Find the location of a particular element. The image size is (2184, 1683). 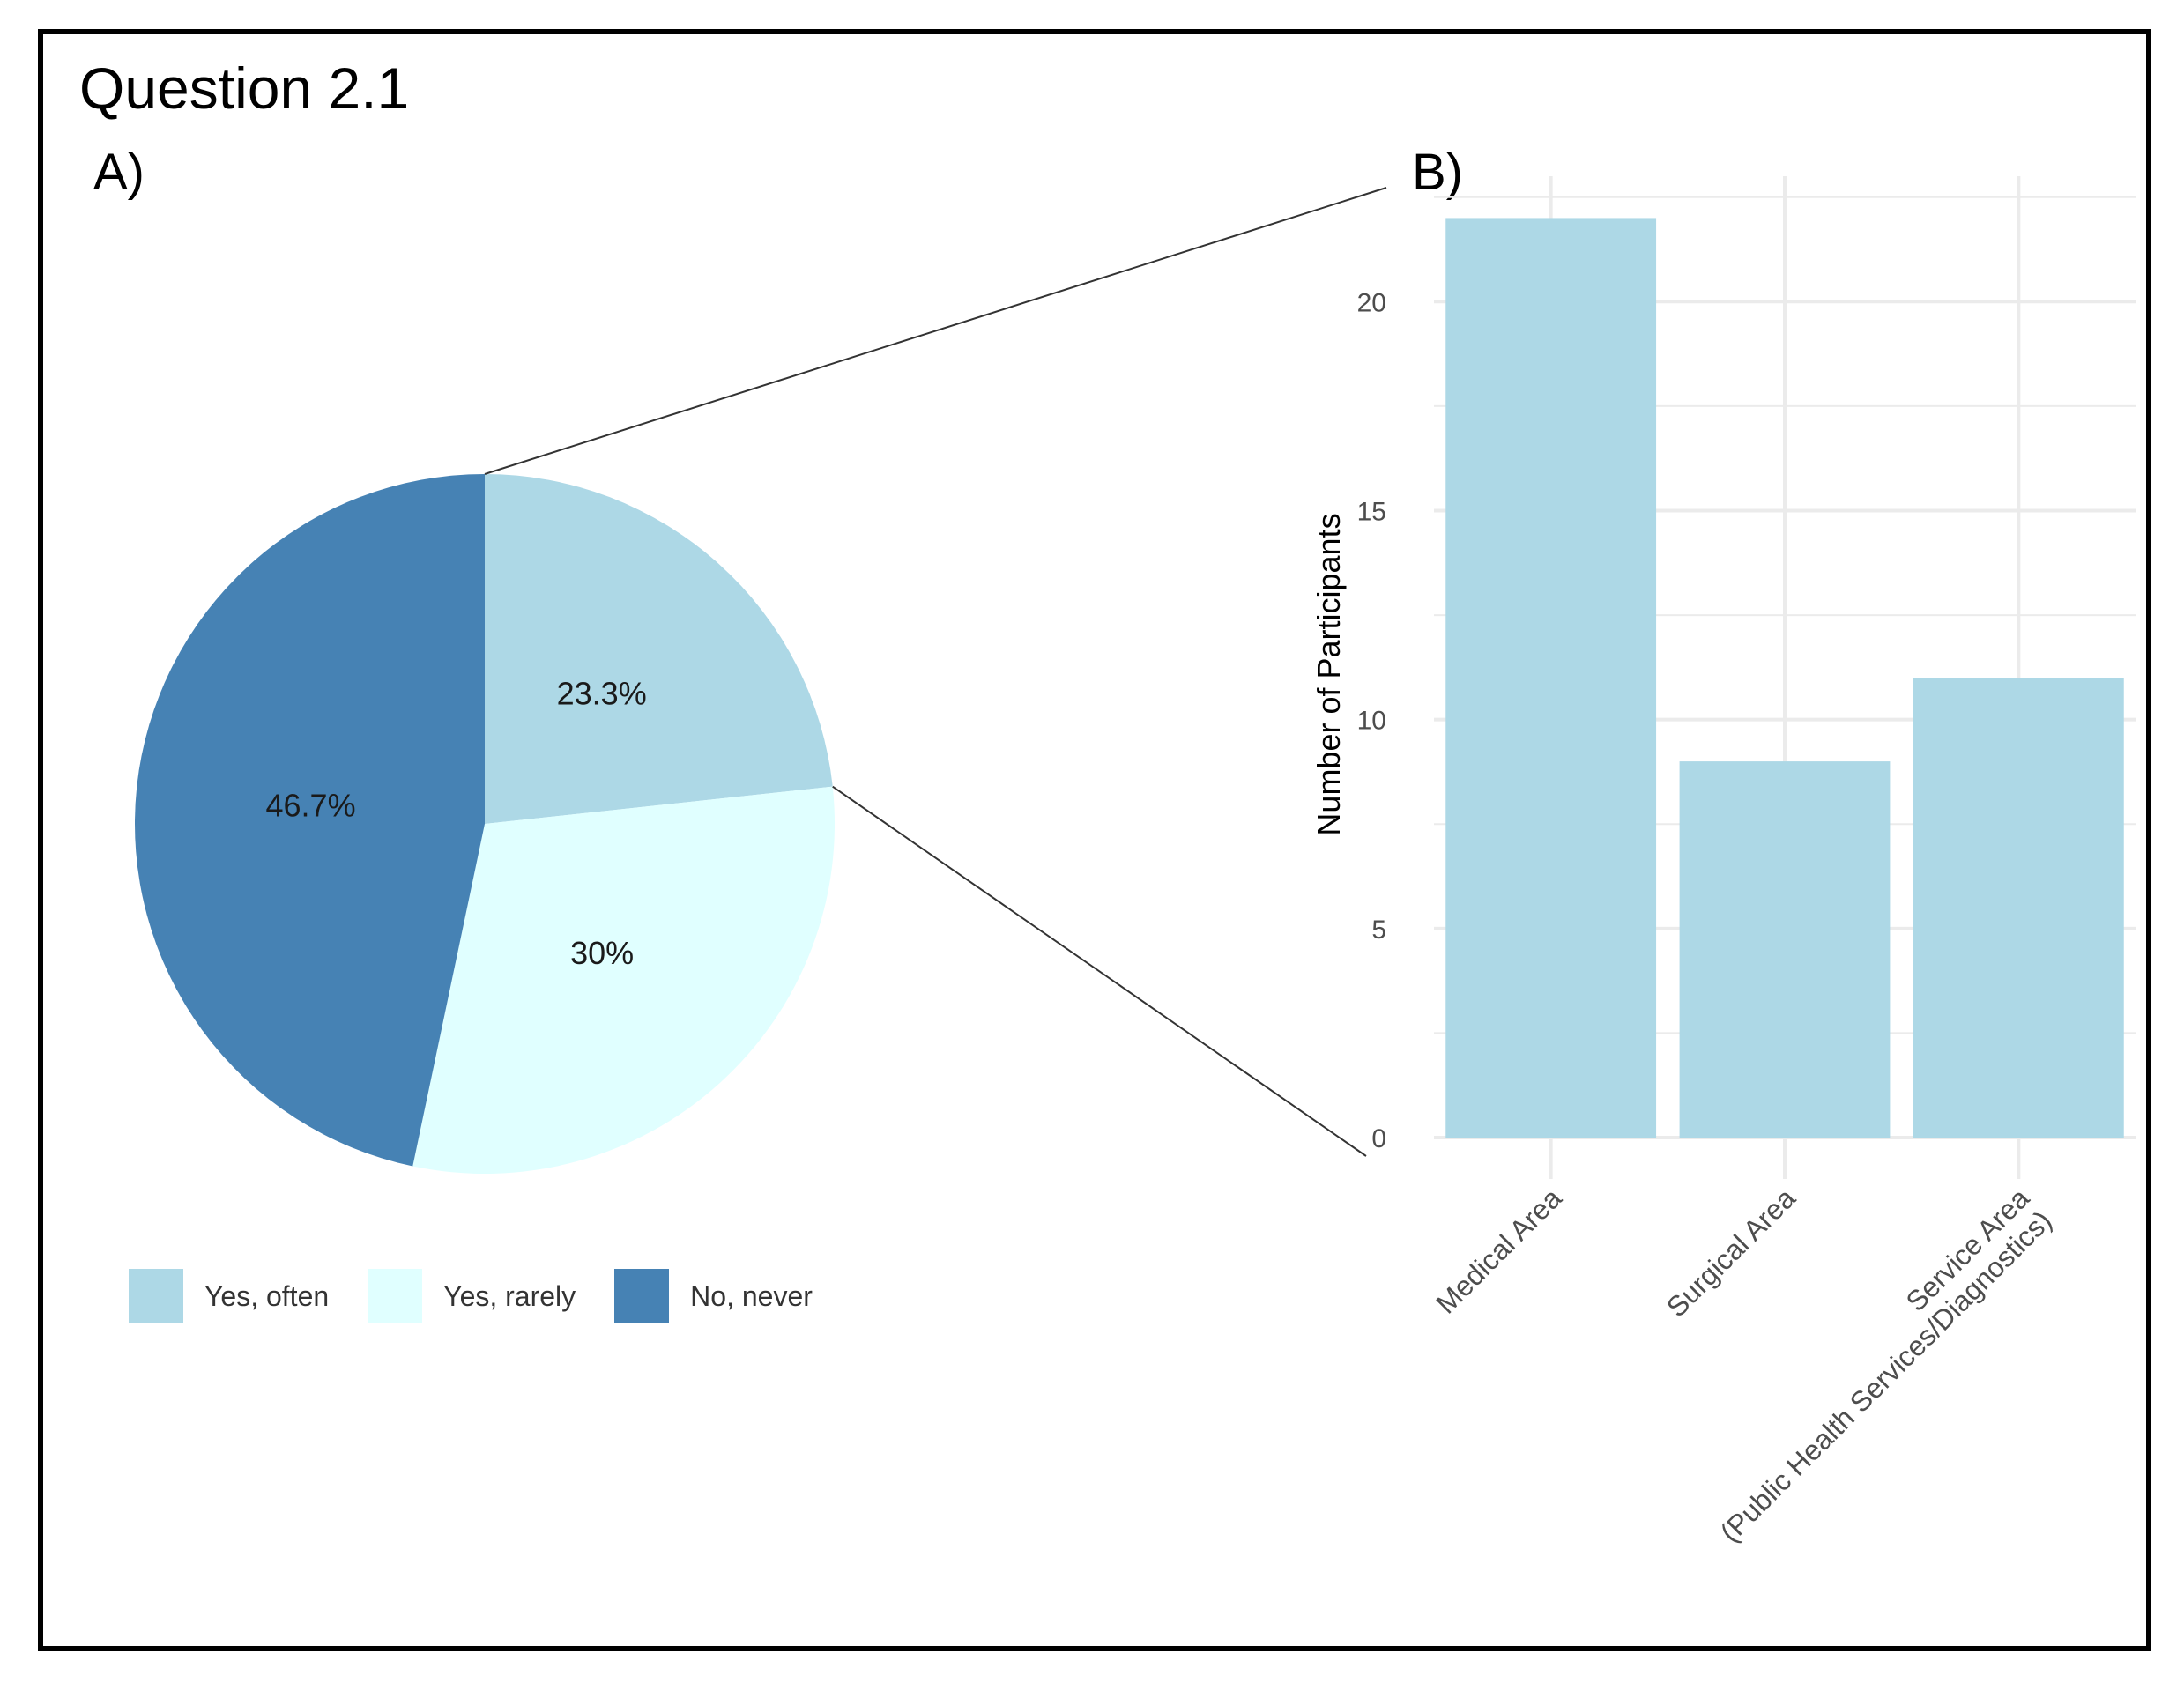

x-tick-label-line: Surgical Area is located at coordinates (1730, 1253).